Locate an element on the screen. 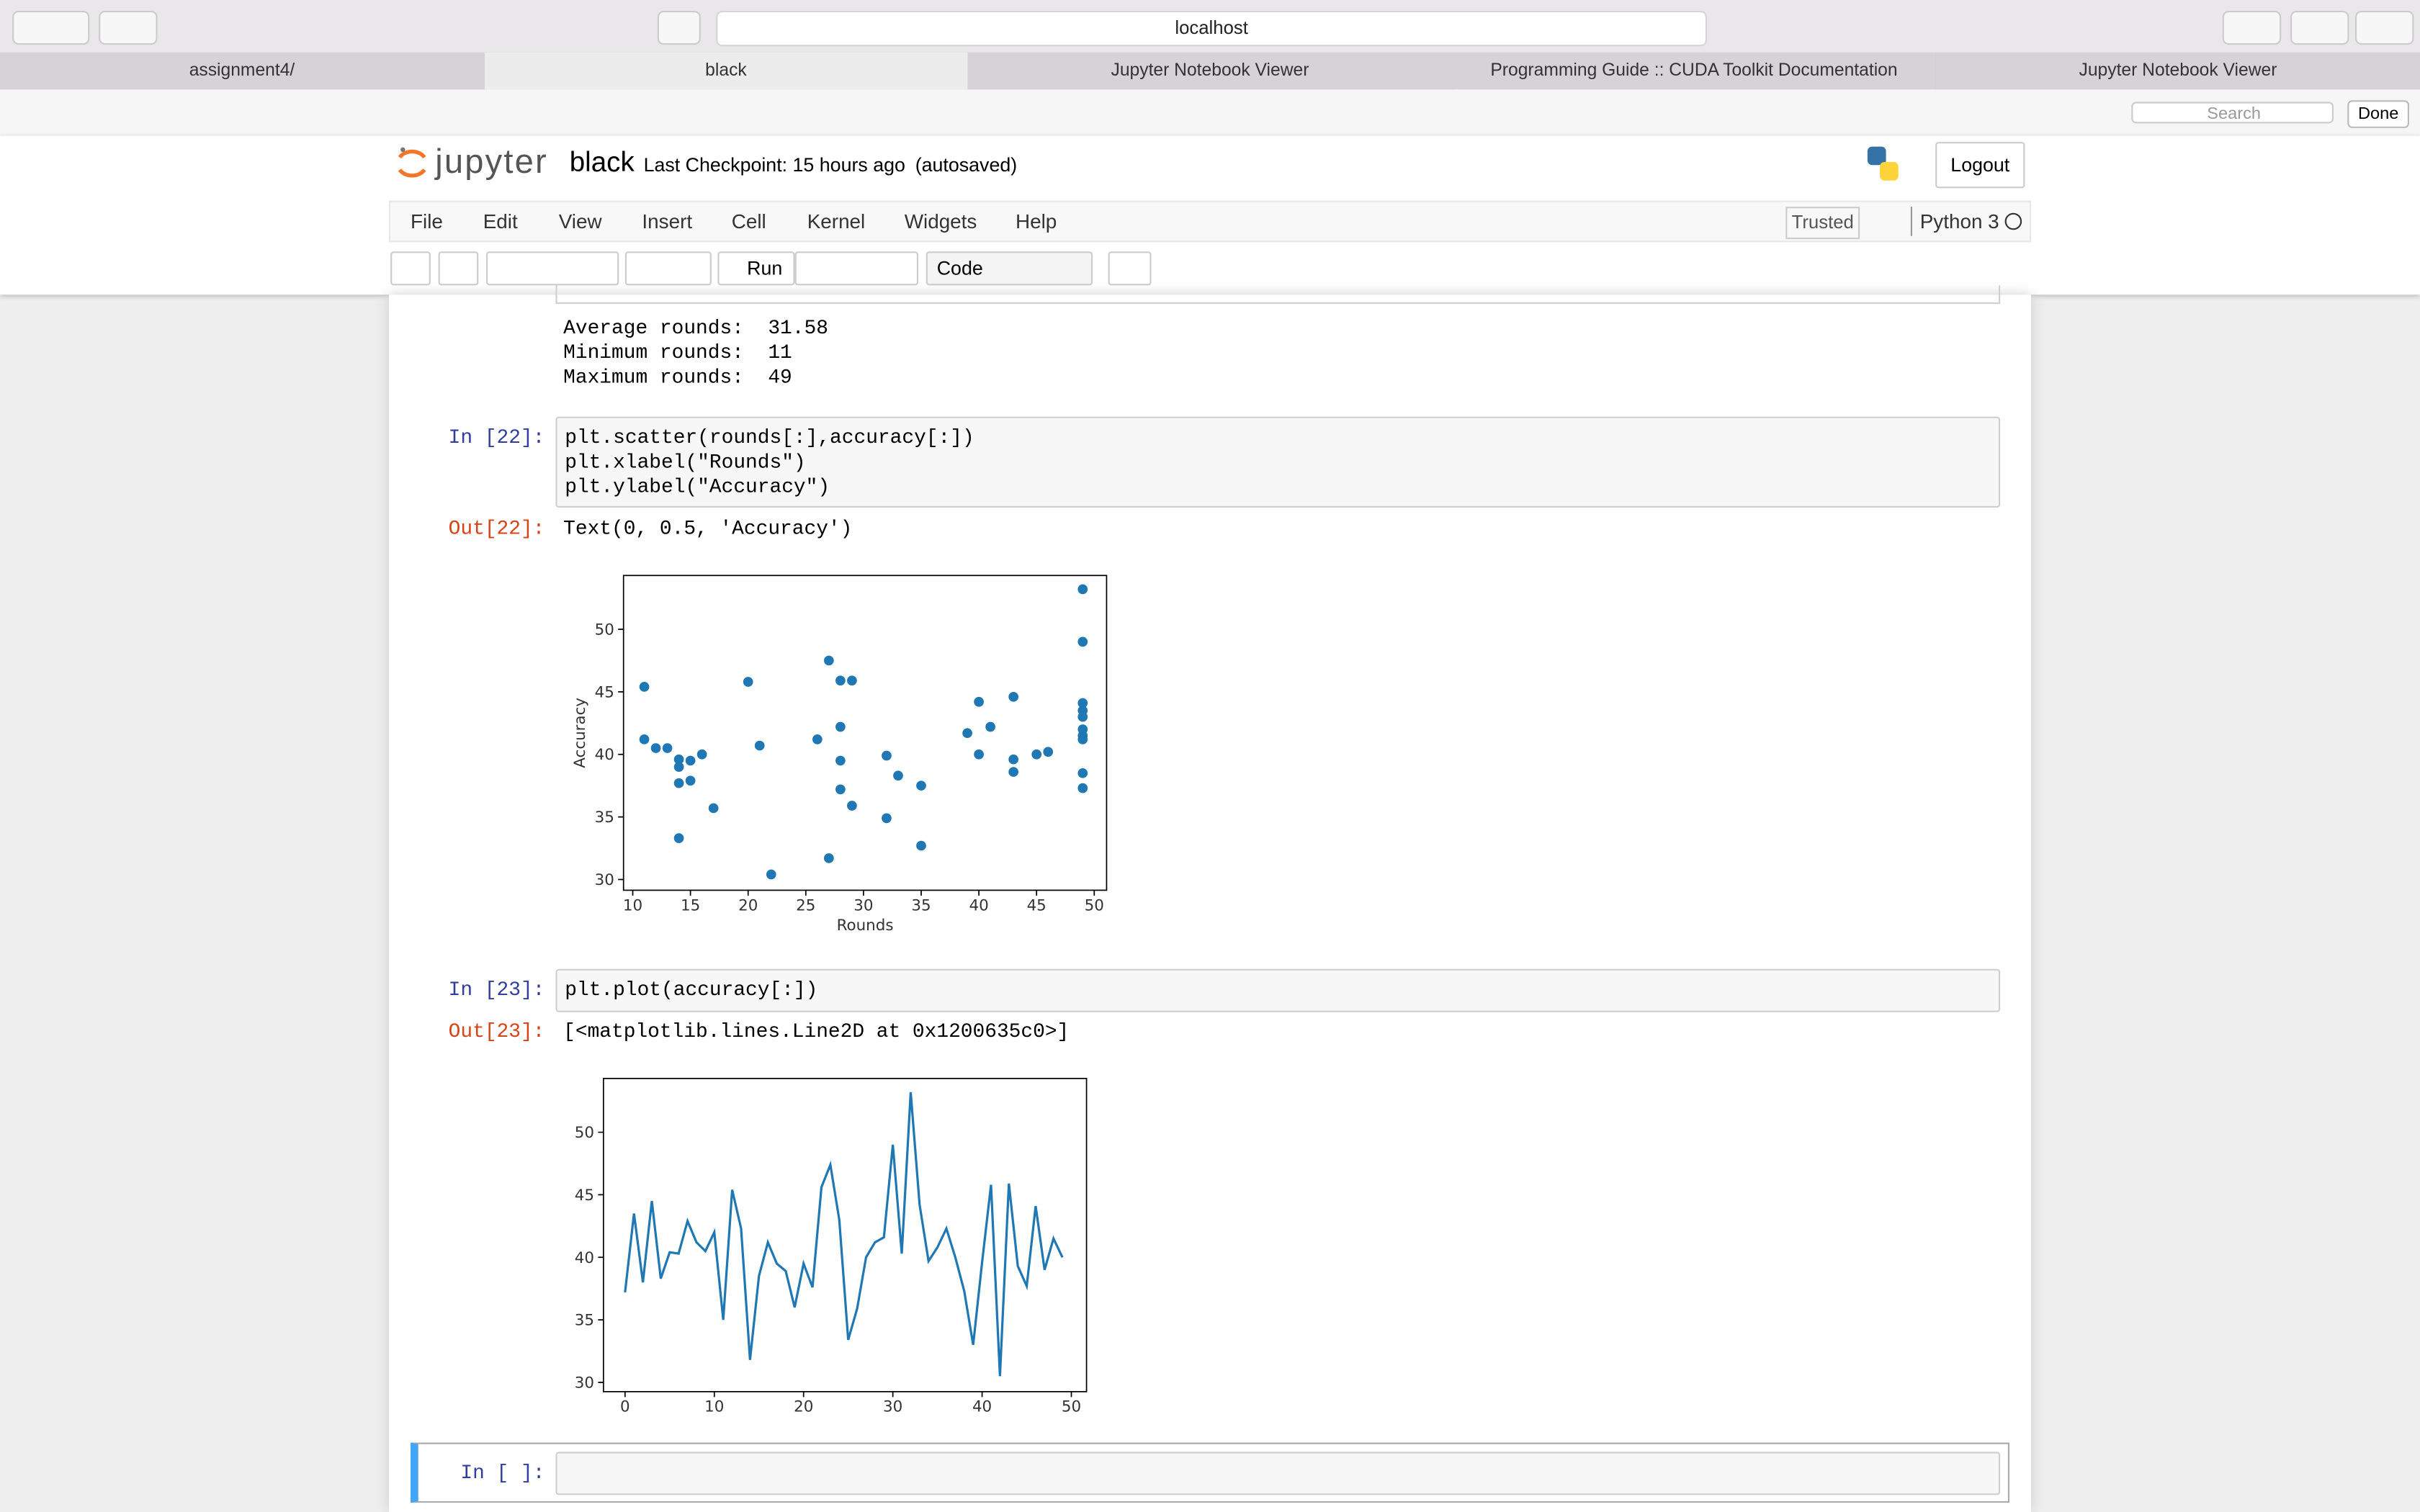 The width and height of the screenshot is (2420, 1512). site-button is located at coordinates (679, 28).